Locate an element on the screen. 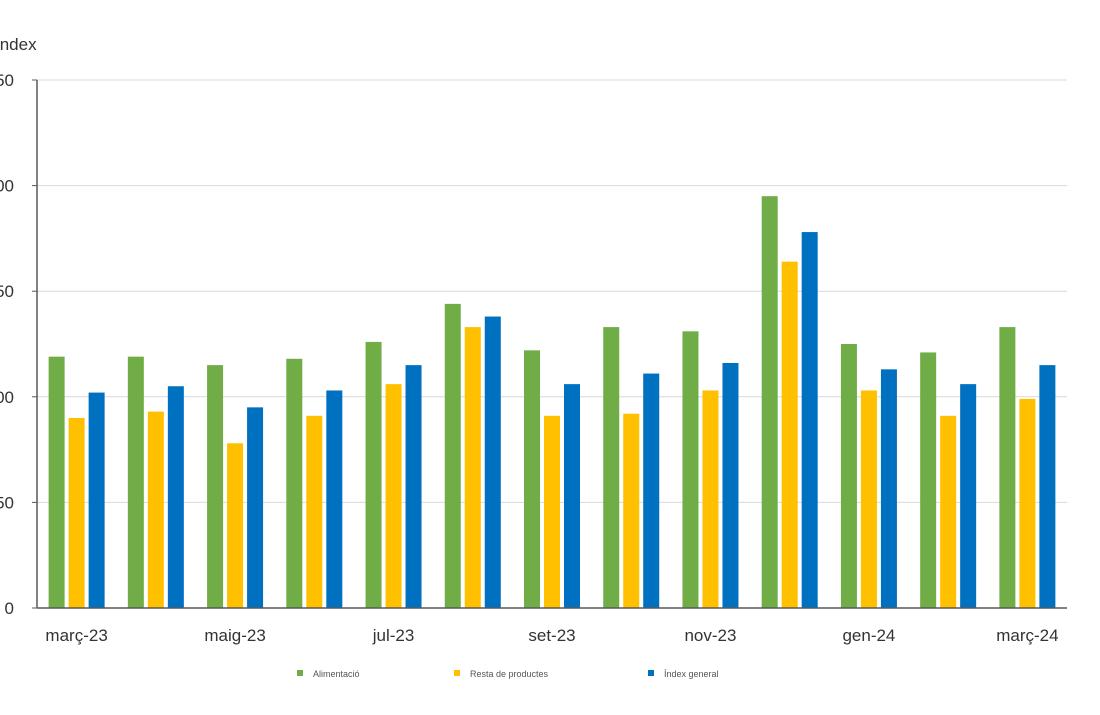 This screenshot has height=715, width=1100. x-tick-label: set-23 is located at coordinates (551, 635).